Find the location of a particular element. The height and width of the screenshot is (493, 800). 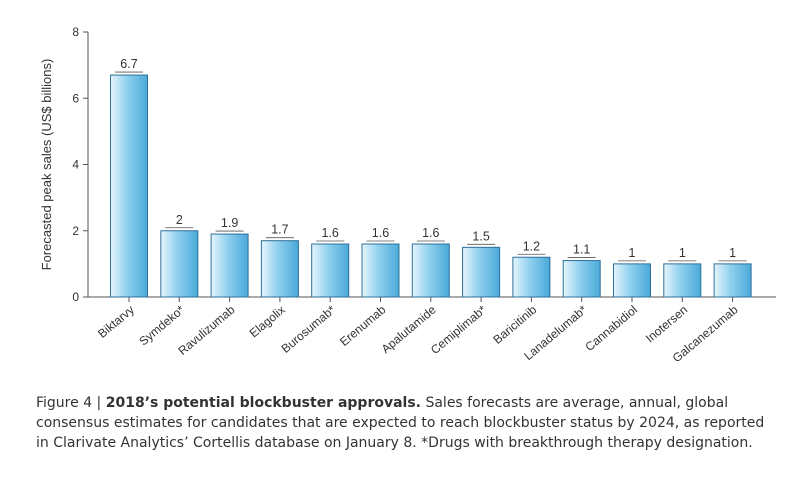

caption-prefix: Figure 4 | is located at coordinates (71, 403).